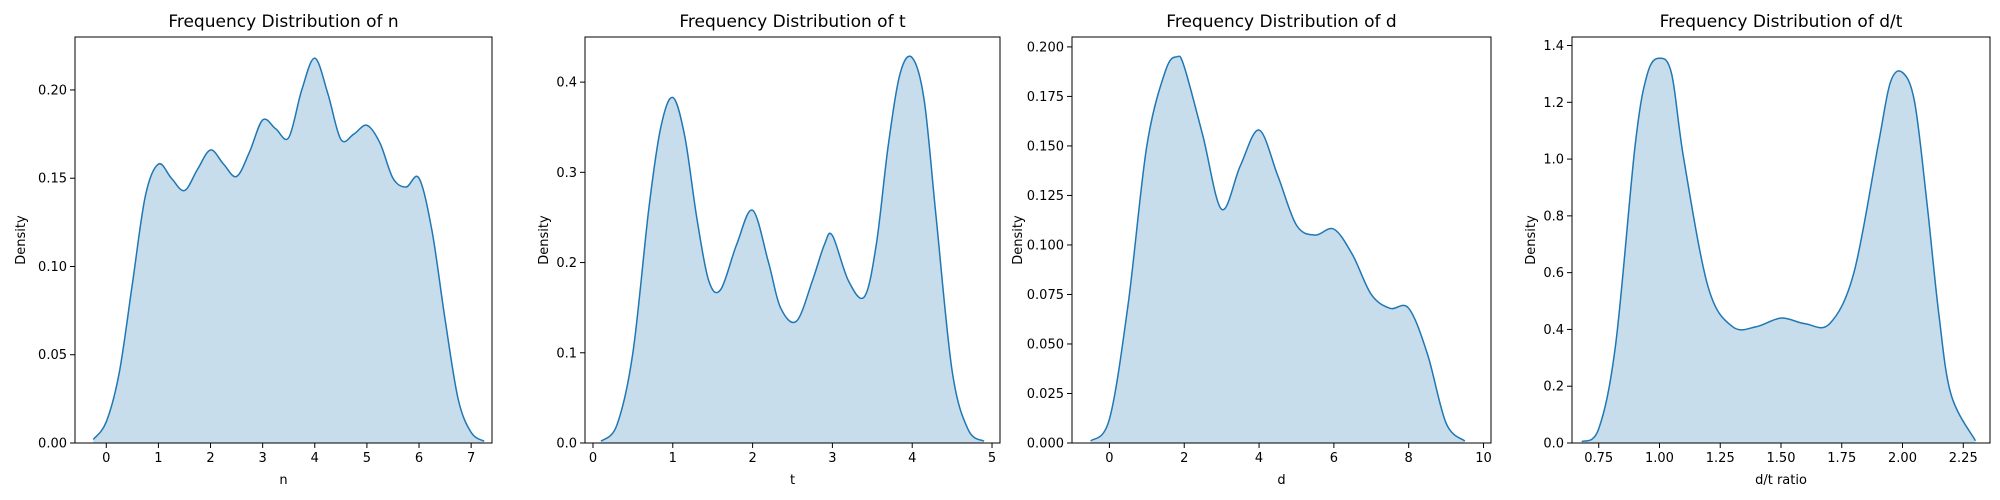  Describe the element at coordinates (1553, 273) in the screenshot. I see `y-tick-label: 0.6` at that location.